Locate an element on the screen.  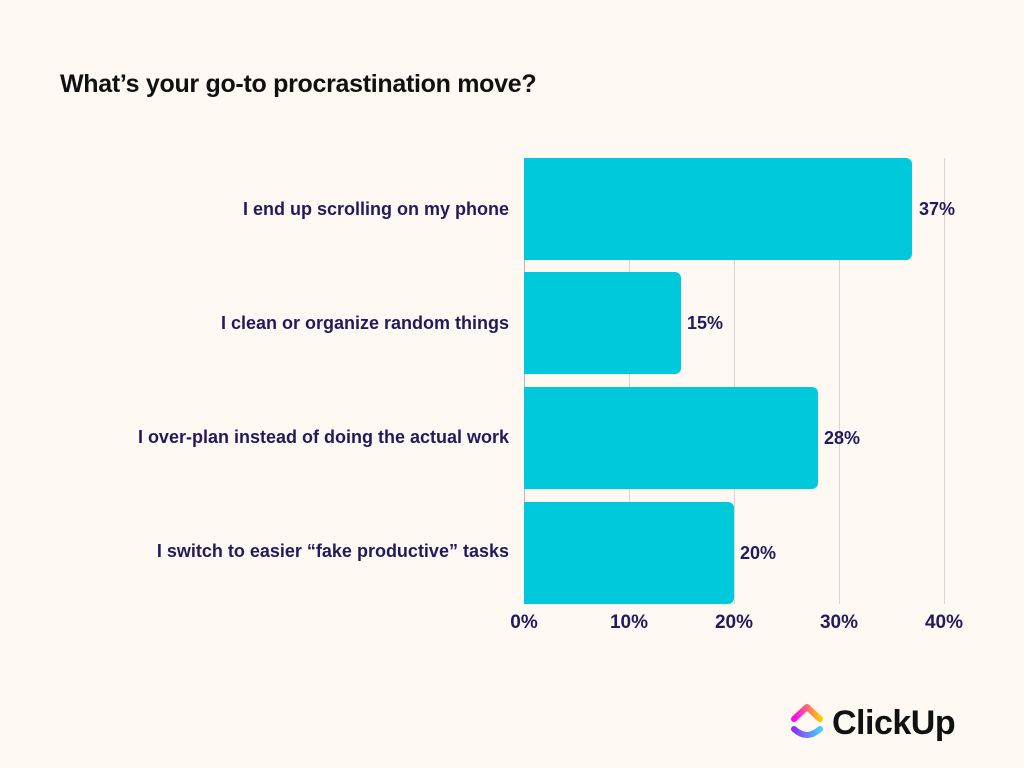
category-label: I clean or organize random things is located at coordinates (364, 323).